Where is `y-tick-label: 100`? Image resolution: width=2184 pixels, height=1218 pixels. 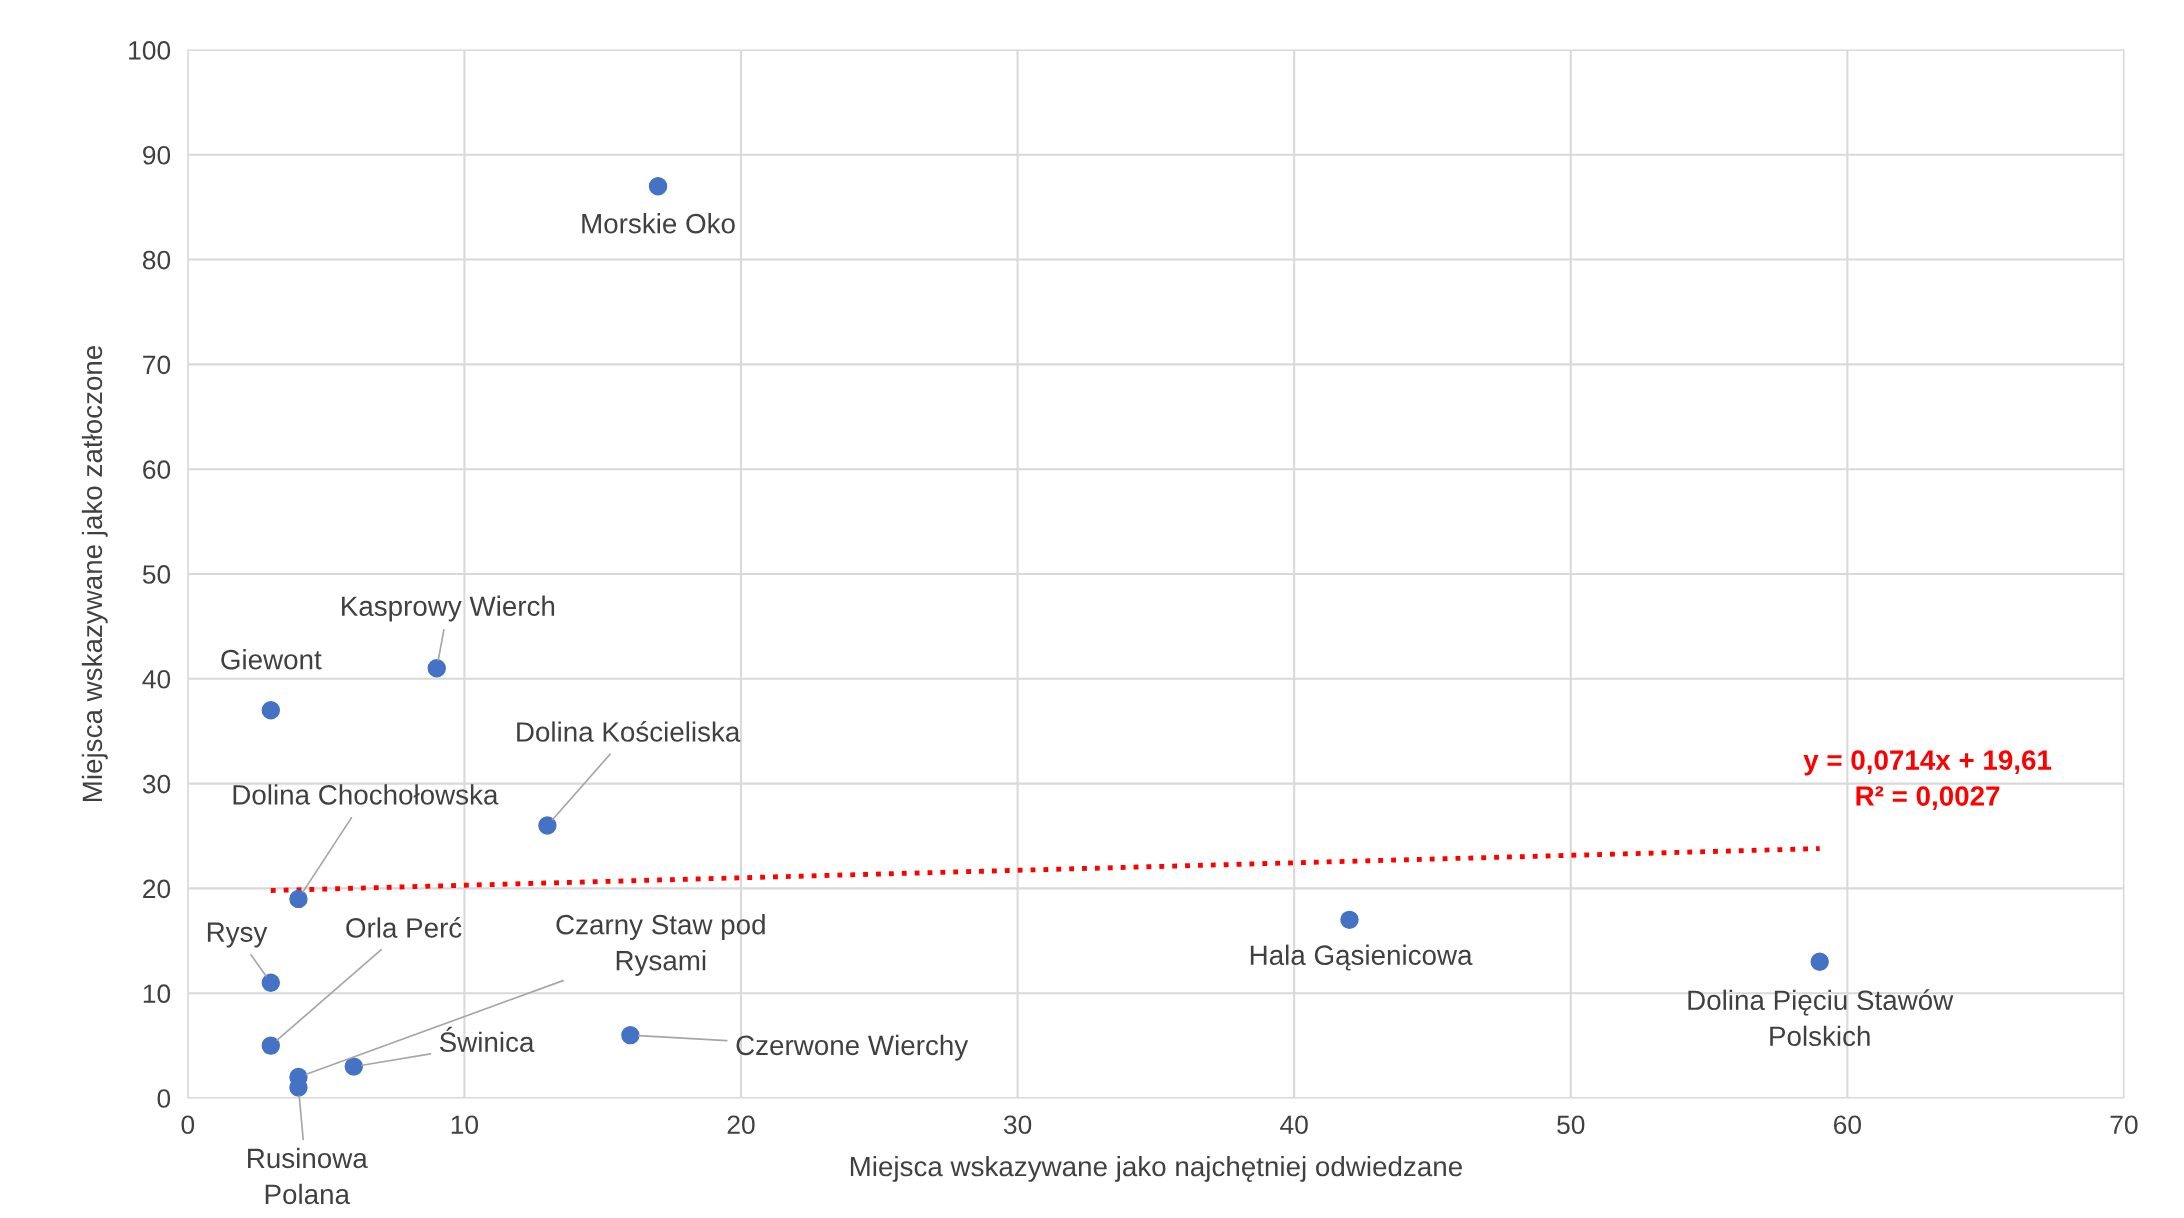
y-tick-label: 100 is located at coordinates (150, 50).